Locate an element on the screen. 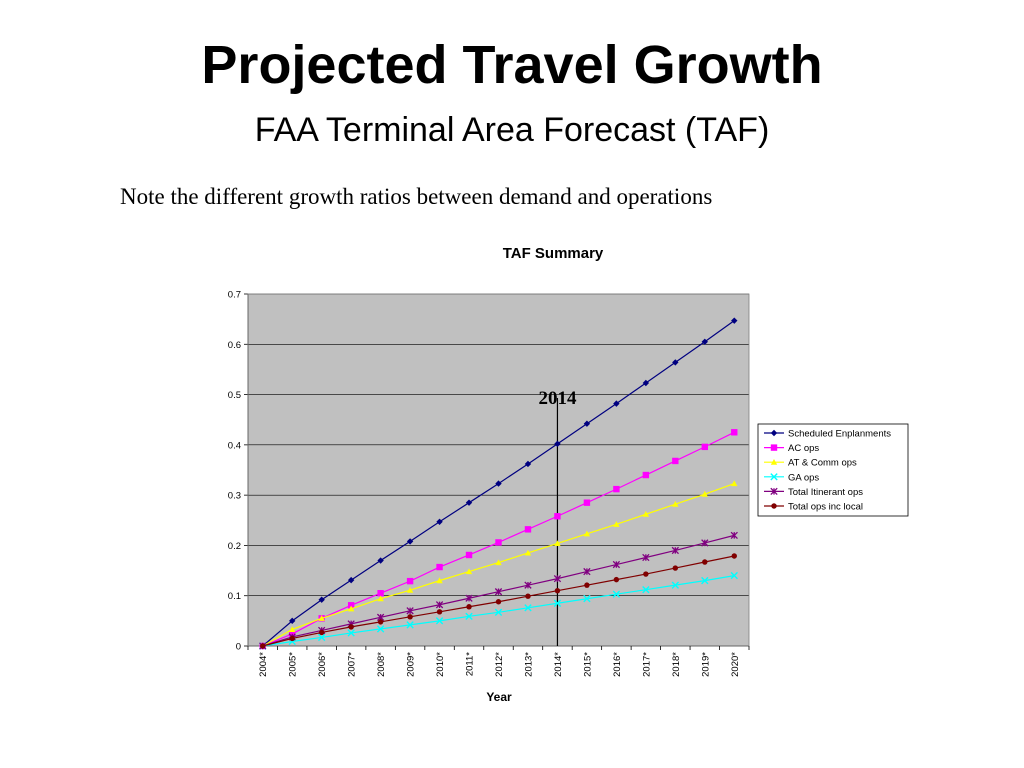  x-tick-label: 2010* is located at coordinates (440, 664).